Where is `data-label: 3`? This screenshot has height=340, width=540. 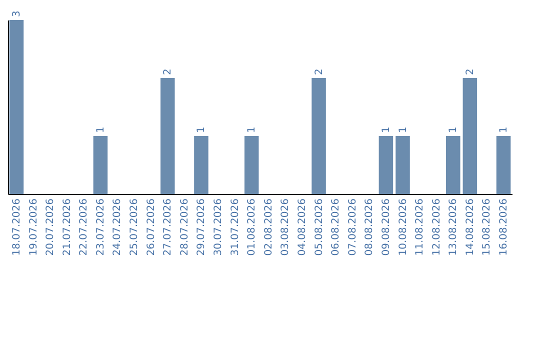
data-label: 3 is located at coordinates (16, 13).